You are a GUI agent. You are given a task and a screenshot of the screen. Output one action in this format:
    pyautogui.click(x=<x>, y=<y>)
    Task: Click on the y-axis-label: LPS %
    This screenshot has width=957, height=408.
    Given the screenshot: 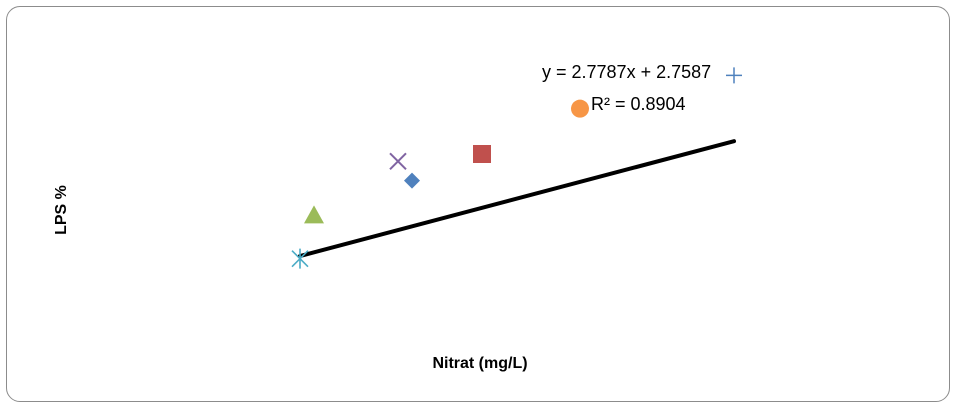 What is the action you would take?
    pyautogui.click(x=61, y=210)
    